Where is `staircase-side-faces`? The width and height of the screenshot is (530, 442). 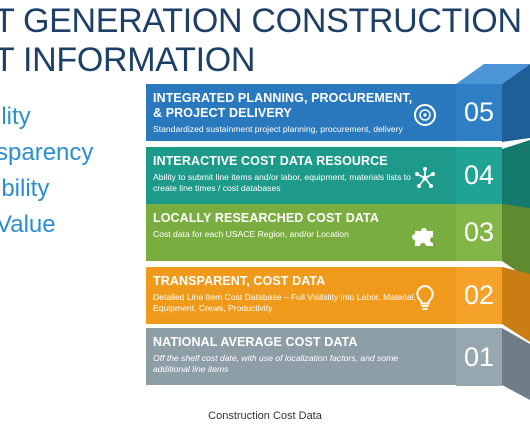 staircase-side-faces is located at coordinates (493, 232).